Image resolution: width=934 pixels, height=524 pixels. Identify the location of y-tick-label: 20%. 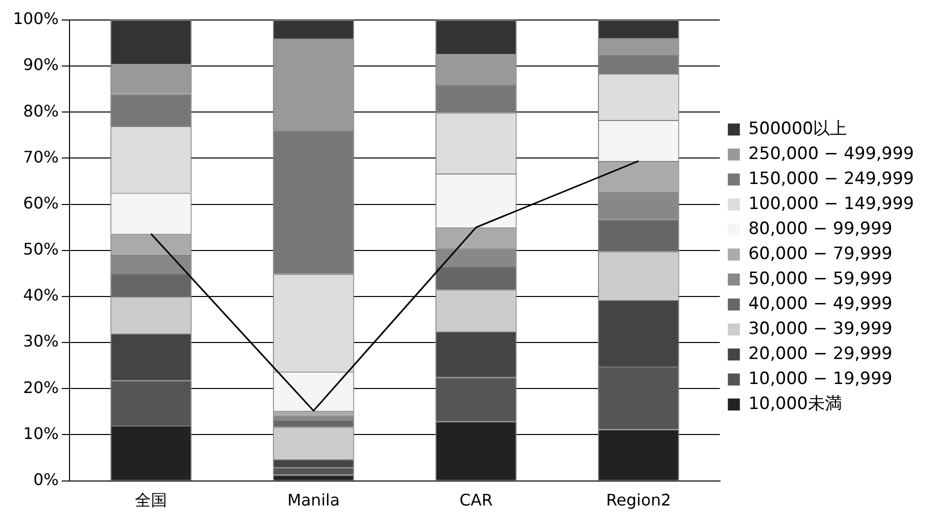
(41, 387).